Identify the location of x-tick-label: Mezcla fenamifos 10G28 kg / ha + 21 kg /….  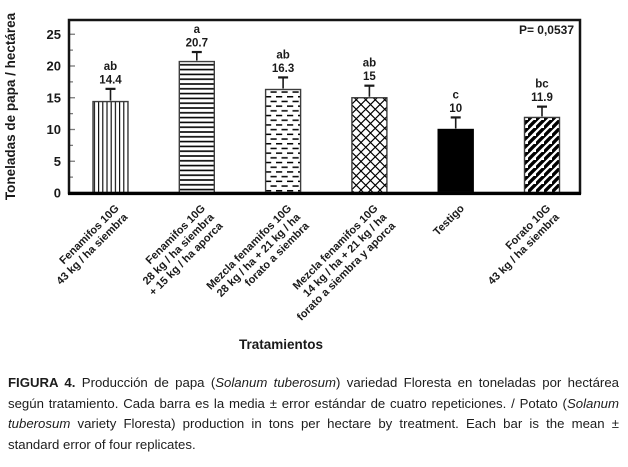
(258, 256).